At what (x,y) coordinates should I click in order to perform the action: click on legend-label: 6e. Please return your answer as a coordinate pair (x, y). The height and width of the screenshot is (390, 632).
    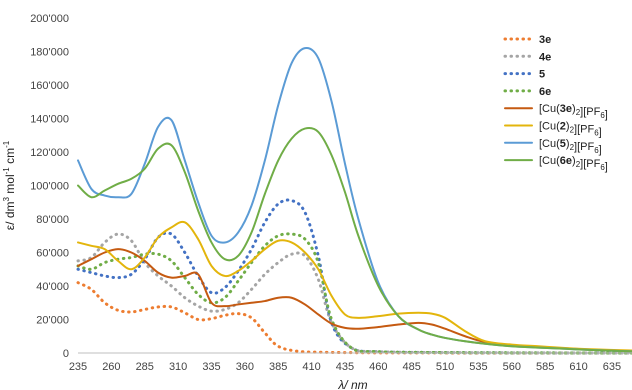
    Looking at the image, I should click on (545, 92).